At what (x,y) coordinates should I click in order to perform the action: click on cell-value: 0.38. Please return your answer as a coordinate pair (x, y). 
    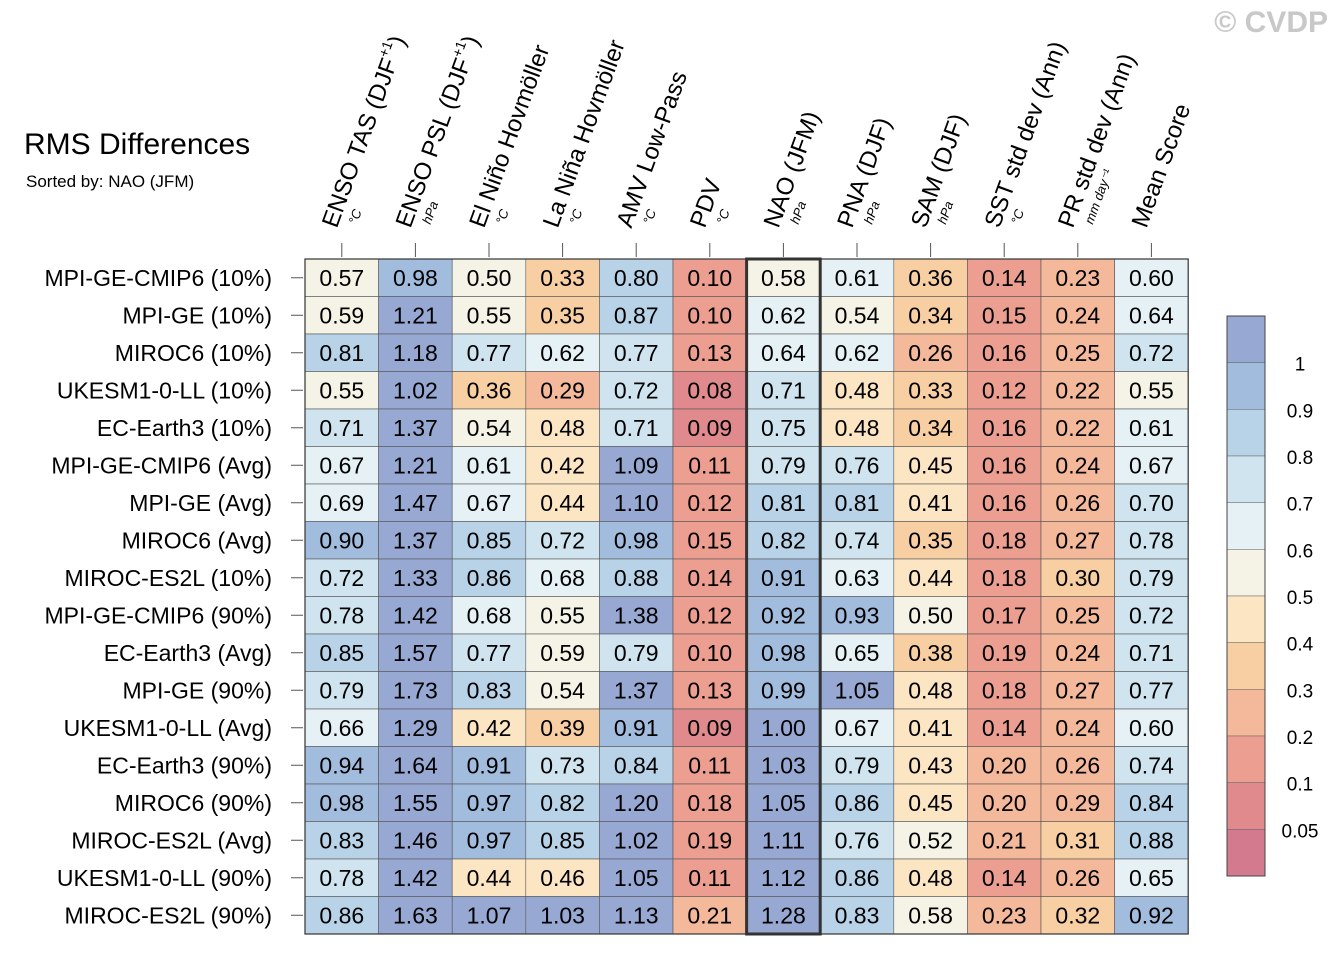
    Looking at the image, I should click on (930, 653).